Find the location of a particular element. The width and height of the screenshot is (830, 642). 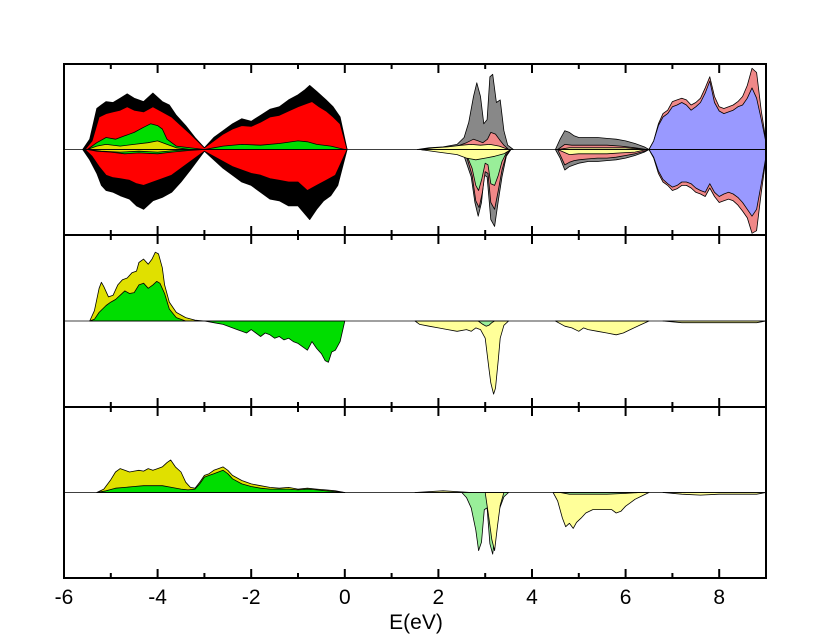

x-tick-label: 2 is located at coordinates (439, 597).